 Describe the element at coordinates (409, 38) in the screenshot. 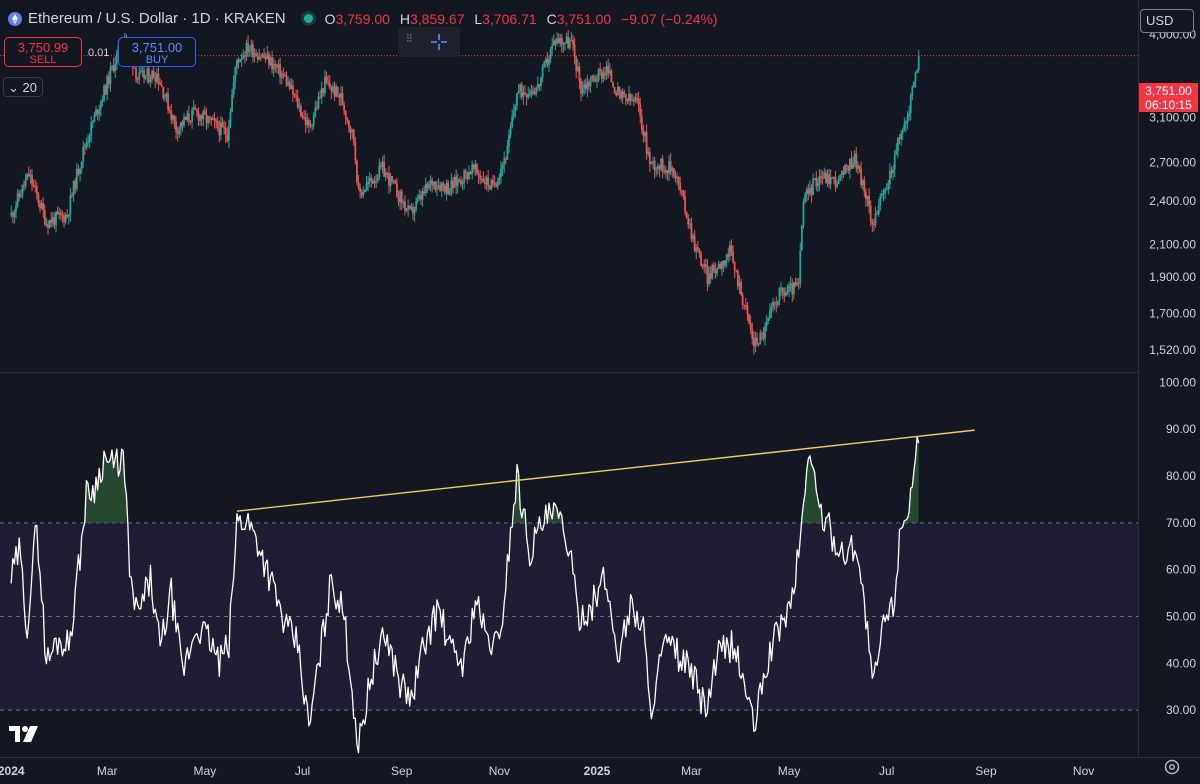

I see `drag-handle-icon: ⁝⁝` at that location.